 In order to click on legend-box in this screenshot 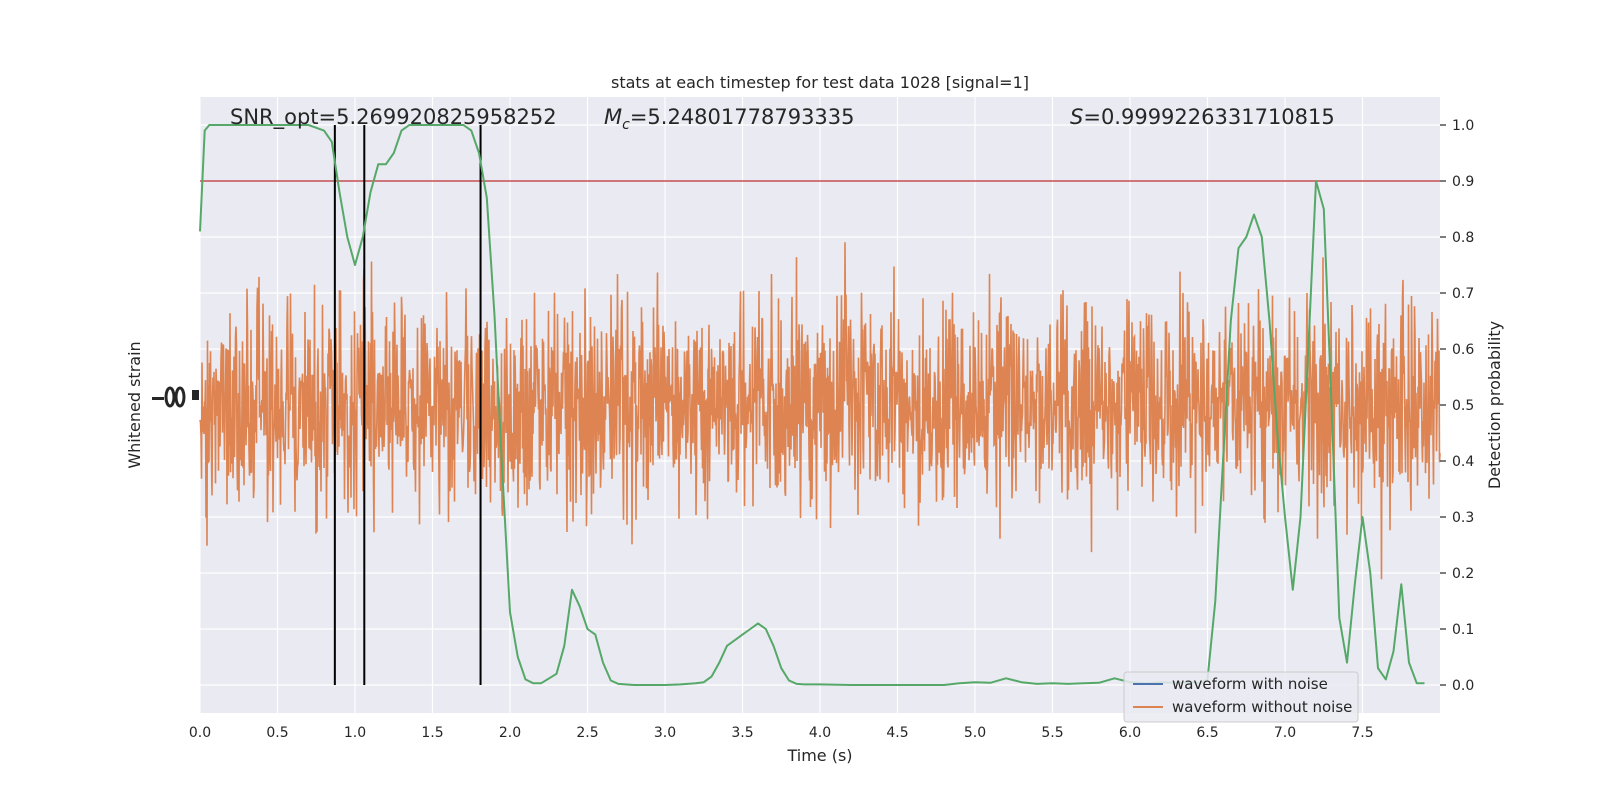, I will do `click(1241, 697)`.